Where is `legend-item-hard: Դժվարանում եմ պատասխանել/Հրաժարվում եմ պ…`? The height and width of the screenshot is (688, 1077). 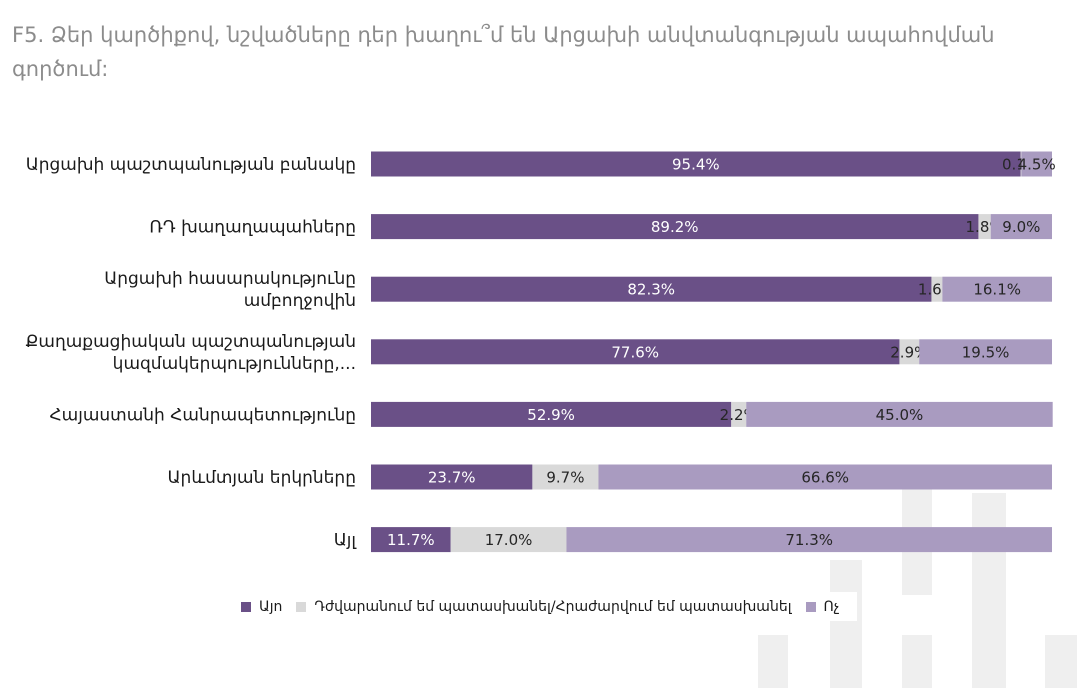
legend-item-hard: Դժվարանում եմ պատասխանել/Հրաժարվում եմ պ… is located at coordinates (544, 606).